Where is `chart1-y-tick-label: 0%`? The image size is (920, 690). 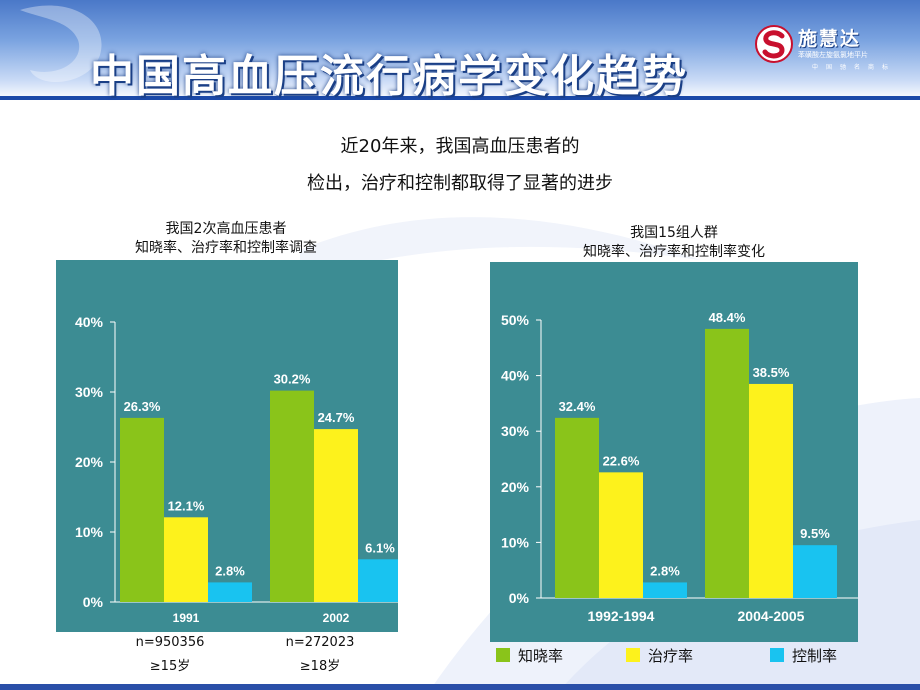 chart1-y-tick-label: 0% is located at coordinates (93, 602).